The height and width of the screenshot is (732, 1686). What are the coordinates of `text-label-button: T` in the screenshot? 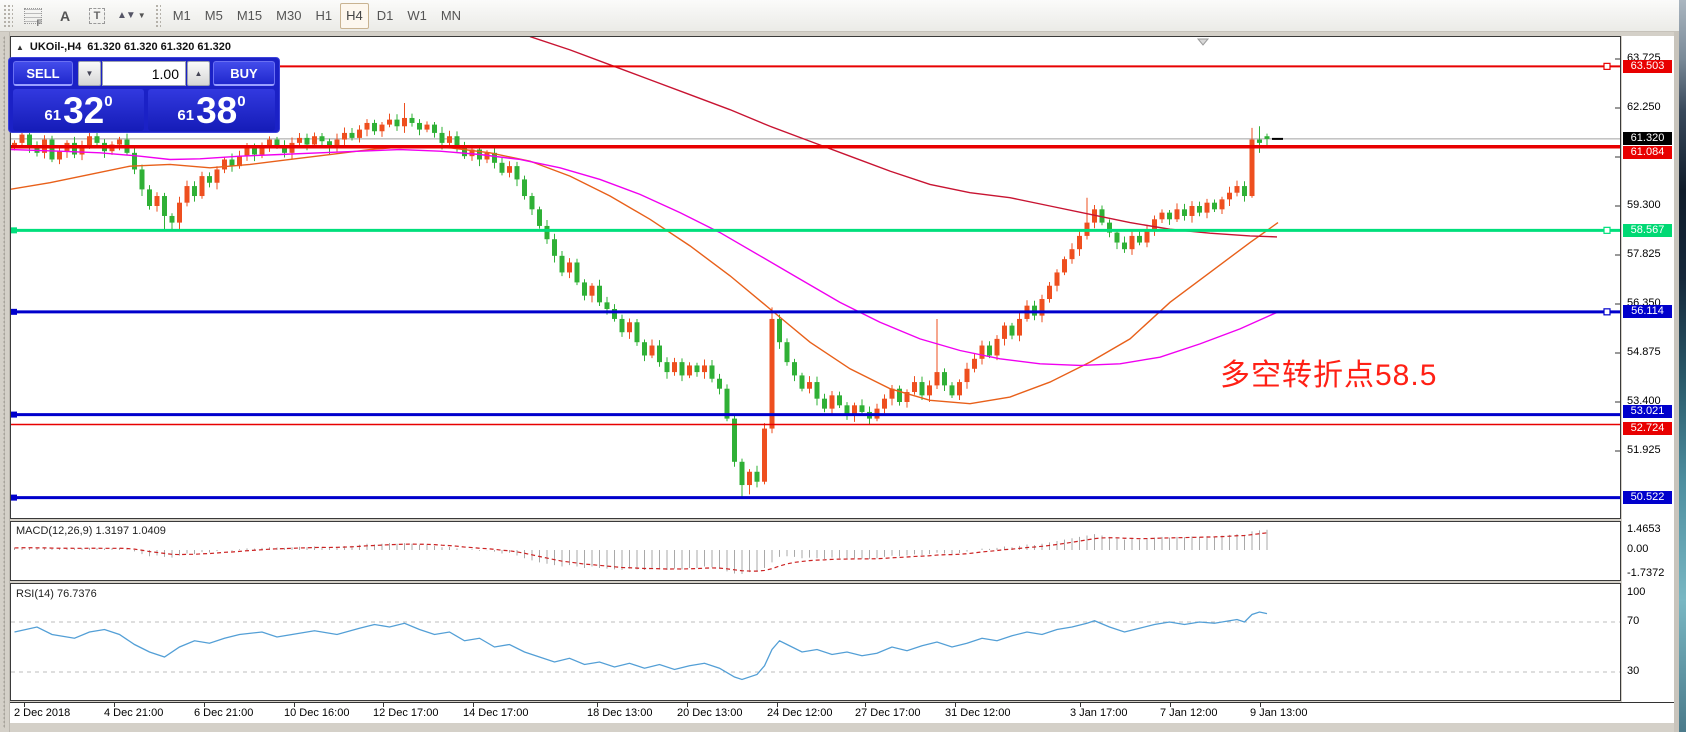 It's located at (97, 16).